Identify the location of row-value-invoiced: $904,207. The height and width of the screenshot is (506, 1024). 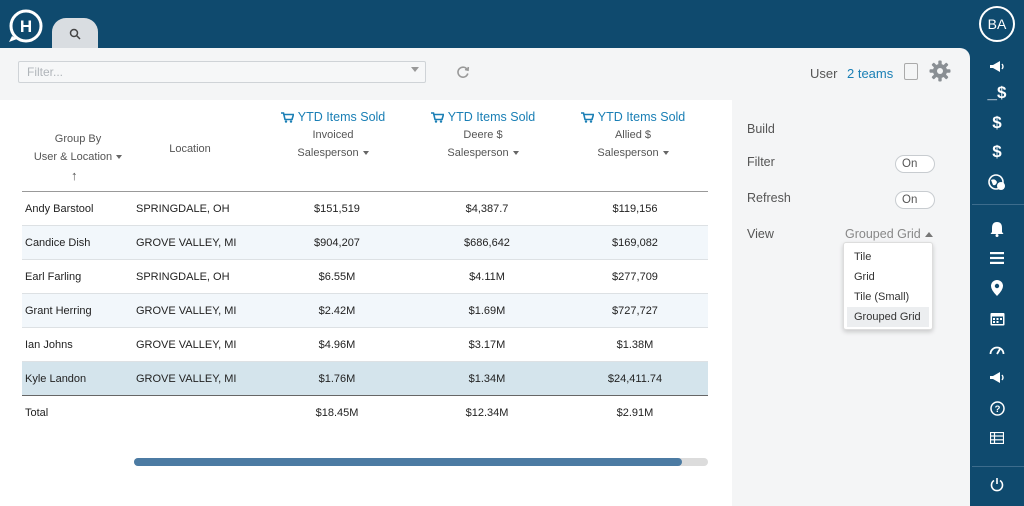
(337, 242).